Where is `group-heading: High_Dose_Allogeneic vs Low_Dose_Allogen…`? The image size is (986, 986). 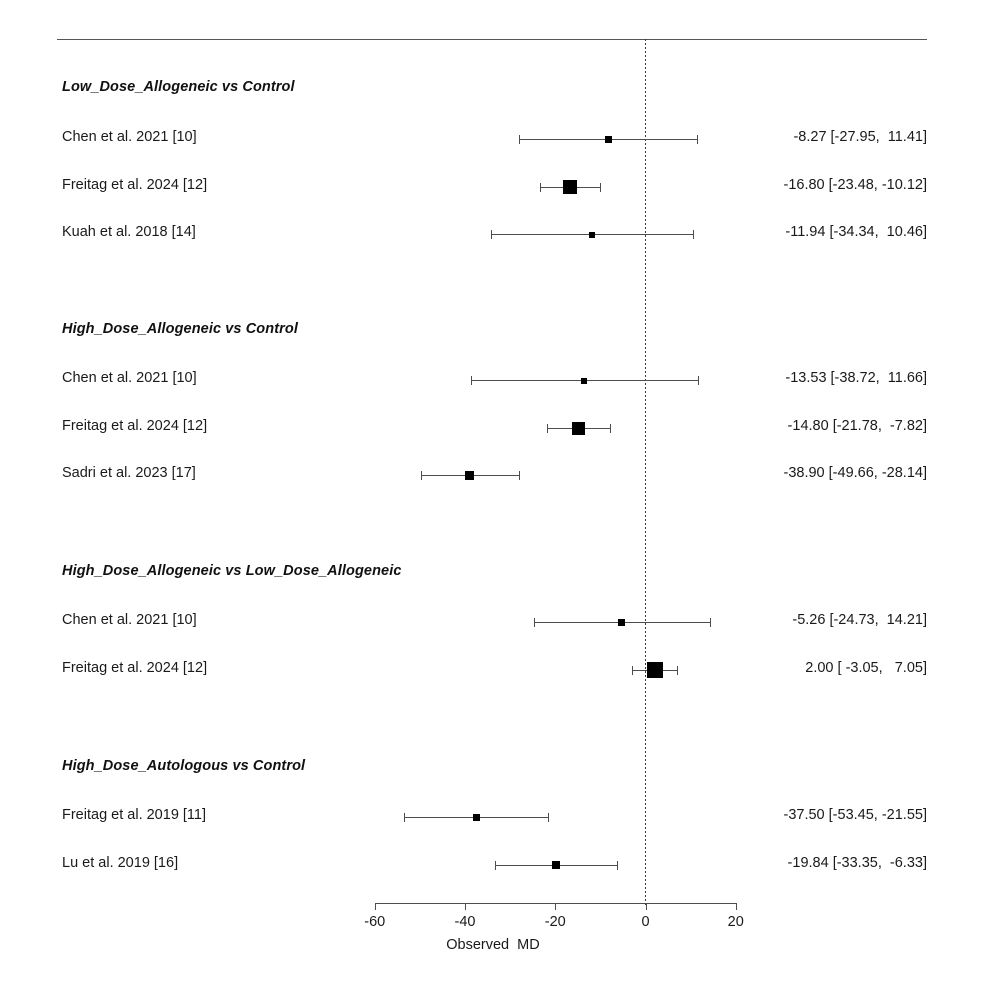 group-heading: High_Dose_Allogeneic vs Low_Dose_Allogen… is located at coordinates (232, 571).